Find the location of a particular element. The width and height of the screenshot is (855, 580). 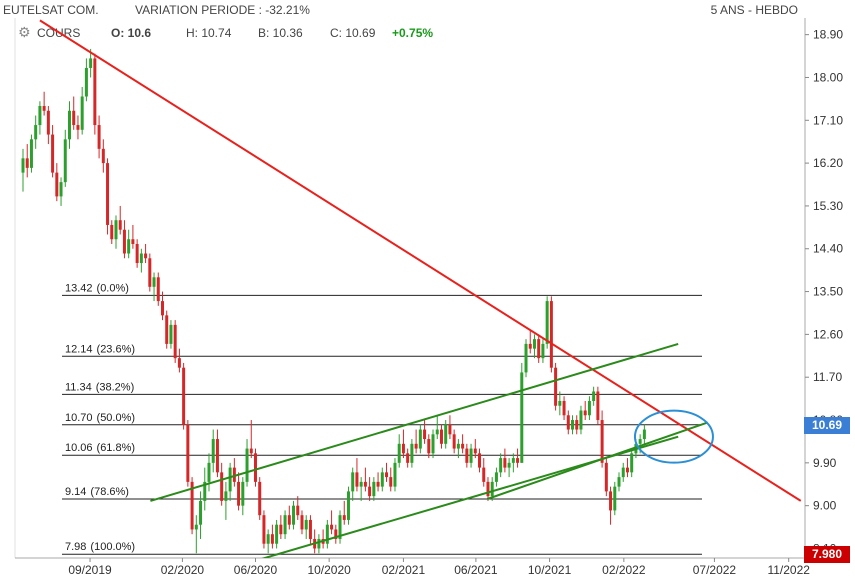

fib-price: 11.34 is located at coordinates (78, 387).